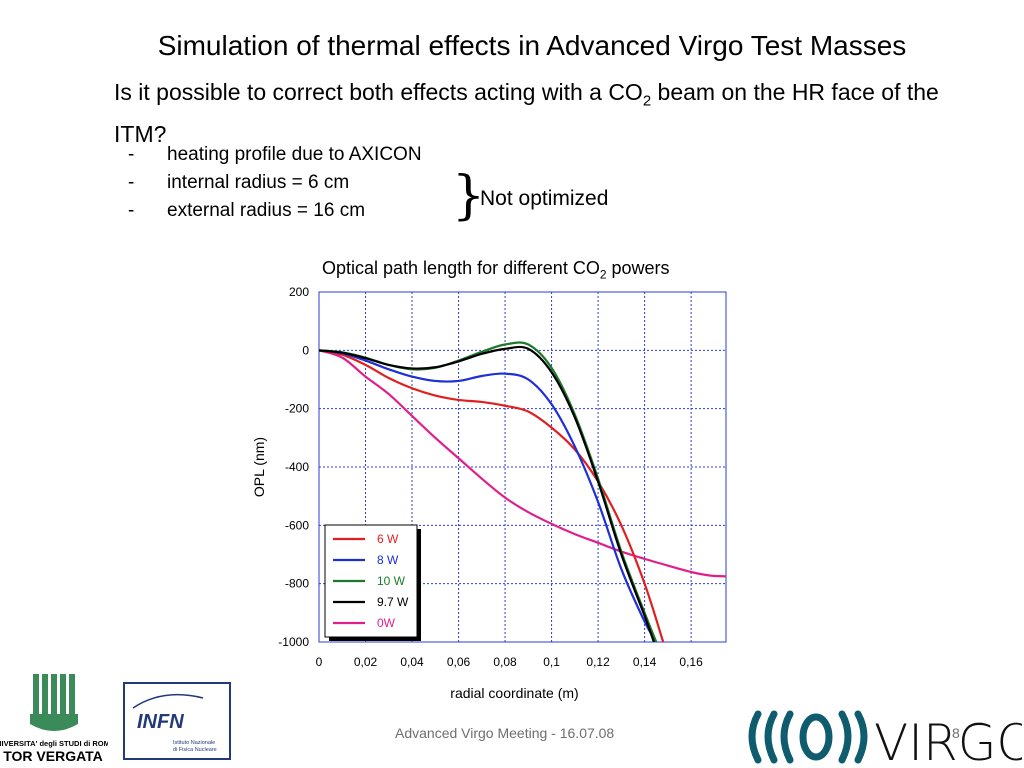  I want to click on y-tick-label: -200, so click(297, 409).